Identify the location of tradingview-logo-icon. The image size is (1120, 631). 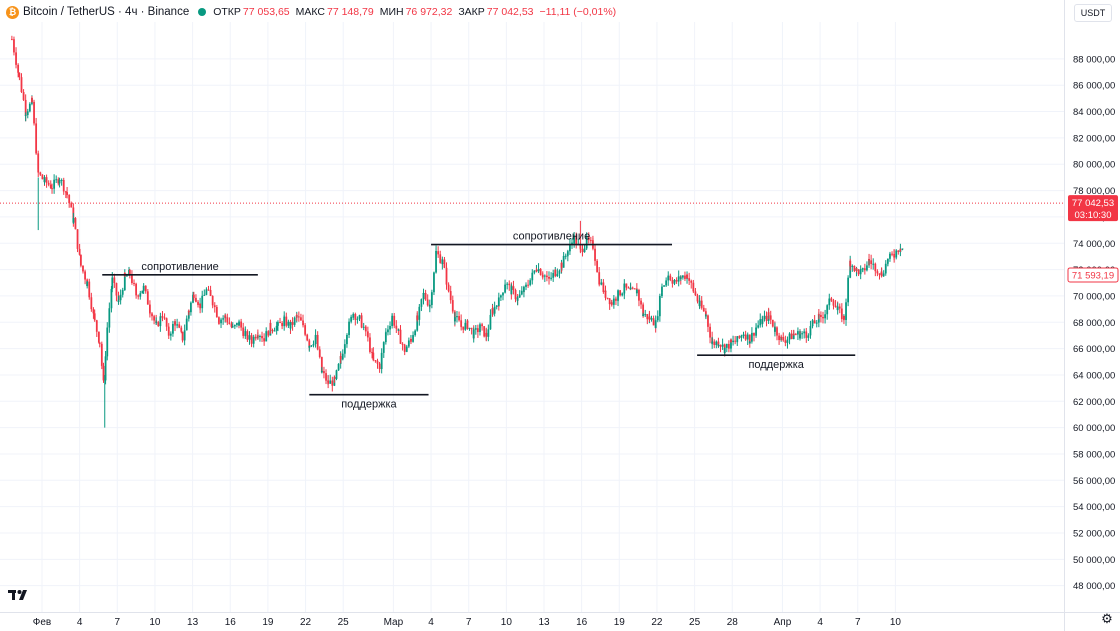
(20, 595).